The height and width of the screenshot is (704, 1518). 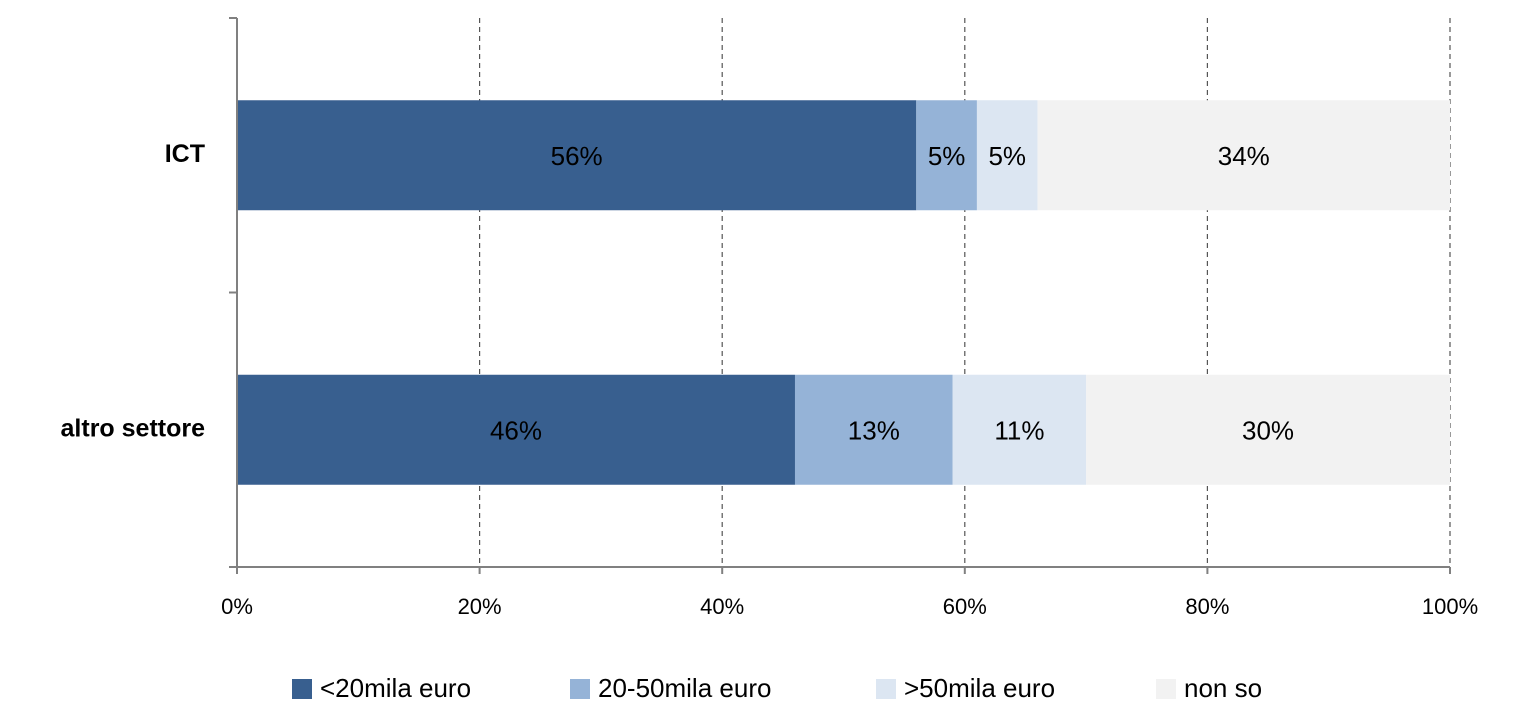 I want to click on x-tick-label: 80%, so click(x=1207, y=606).